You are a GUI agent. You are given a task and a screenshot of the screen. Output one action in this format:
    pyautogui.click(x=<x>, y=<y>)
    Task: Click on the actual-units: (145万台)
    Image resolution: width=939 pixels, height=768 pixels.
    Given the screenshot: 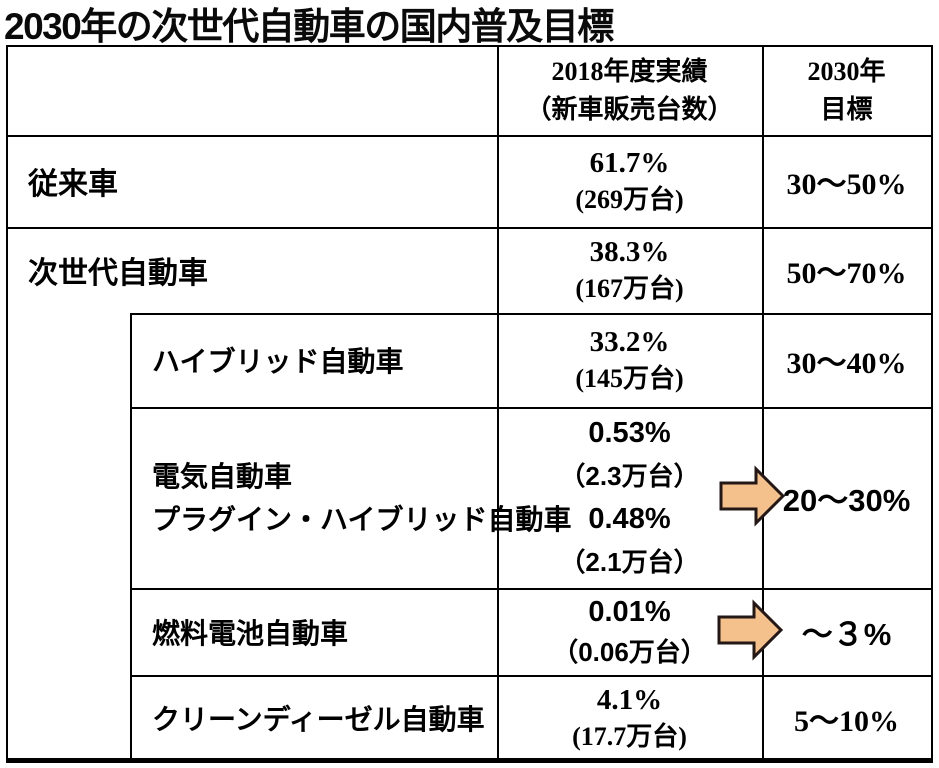 What is the action you would take?
    pyautogui.click(x=629, y=378)
    